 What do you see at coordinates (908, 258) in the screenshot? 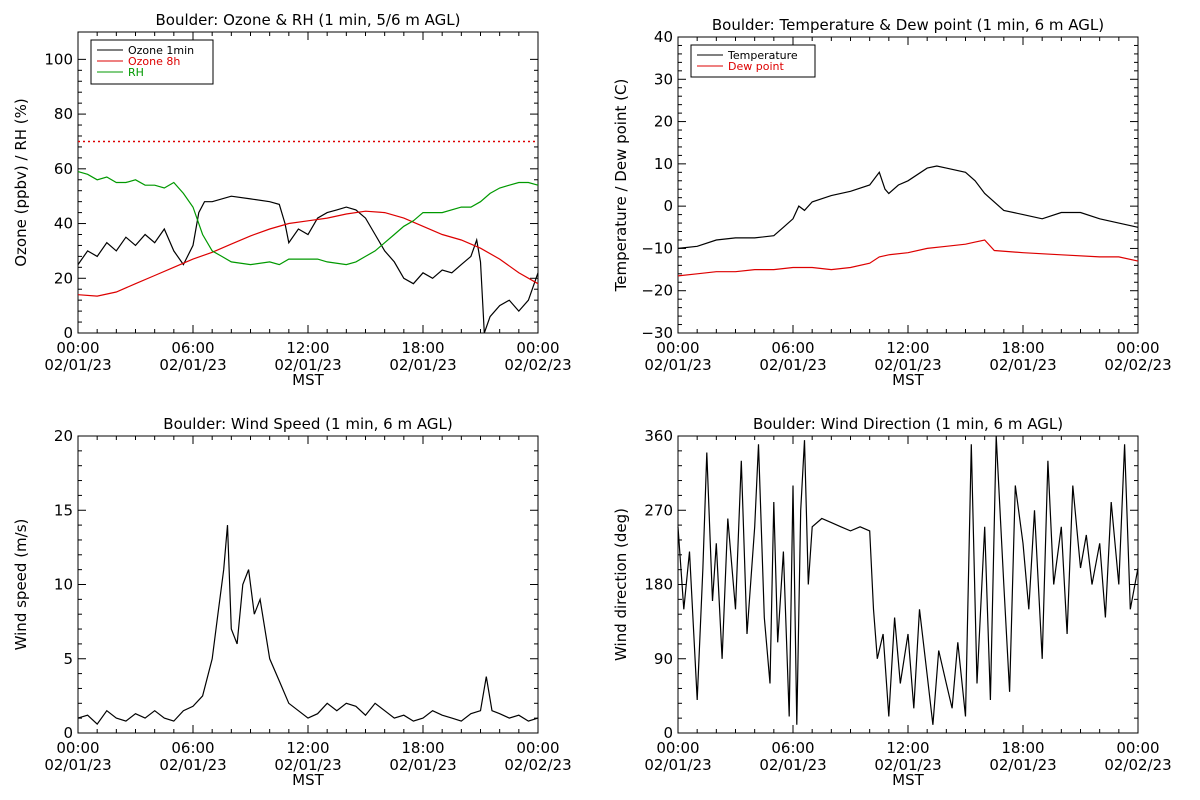
I see `series-line-dew-point` at bounding box center [908, 258].